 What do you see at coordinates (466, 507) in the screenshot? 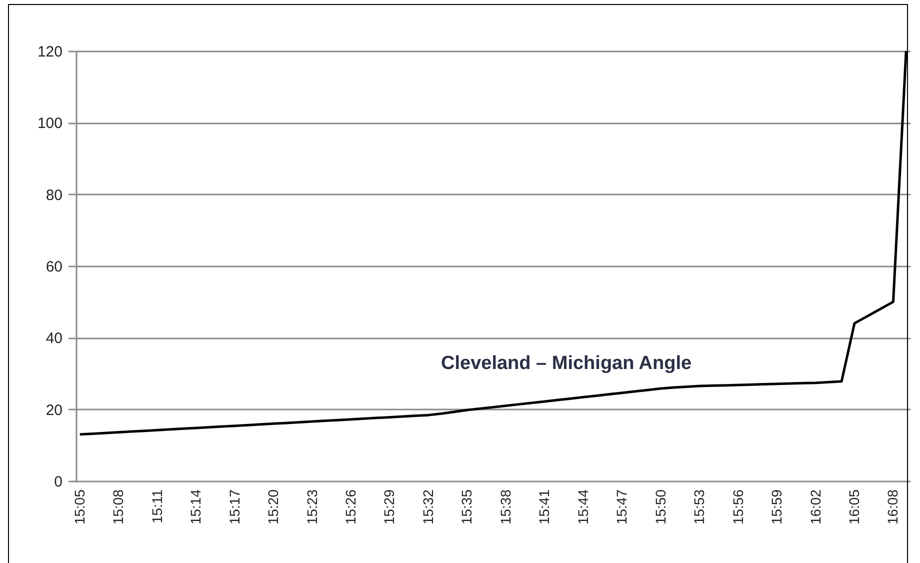
I see `x-tick-label: 15:35` at bounding box center [466, 507].